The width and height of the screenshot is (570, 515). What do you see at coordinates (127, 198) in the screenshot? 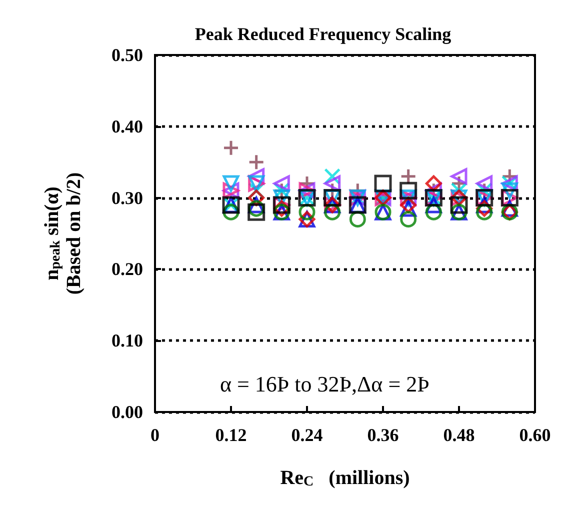
I see `y-tick-label: 0.30` at bounding box center [127, 198].